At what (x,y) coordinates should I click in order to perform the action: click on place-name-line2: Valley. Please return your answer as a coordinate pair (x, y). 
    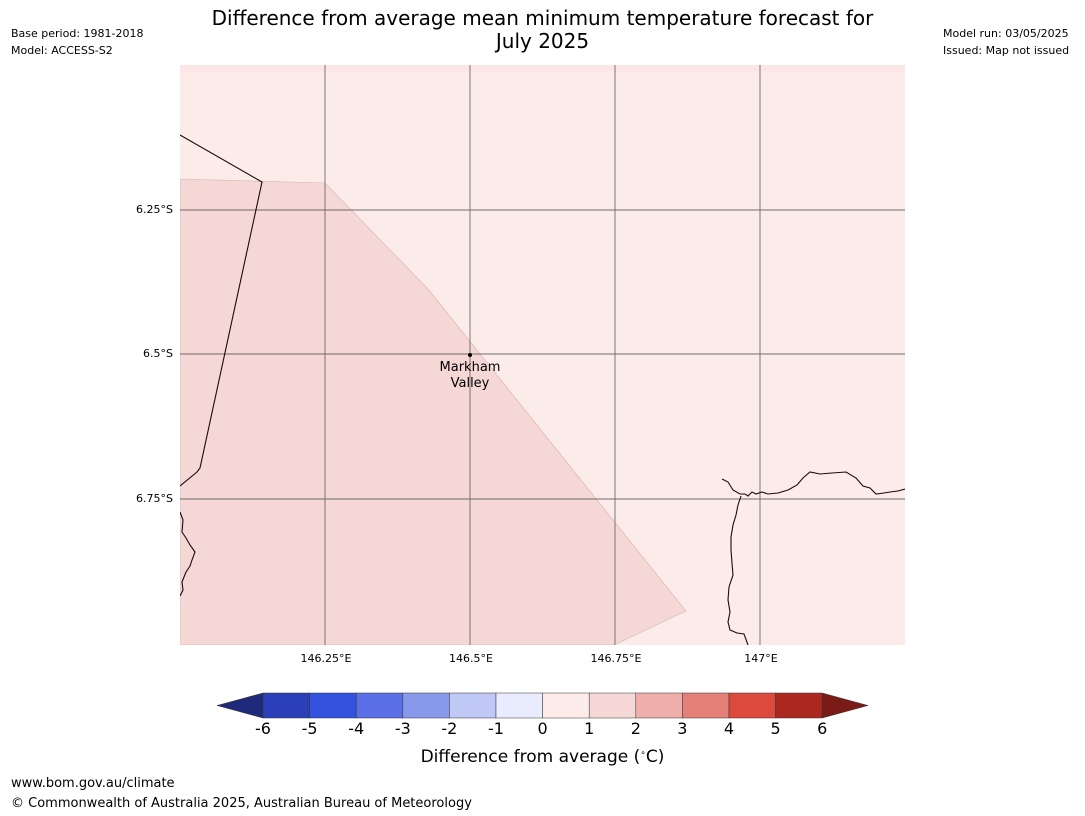
    Looking at the image, I should click on (470, 383).